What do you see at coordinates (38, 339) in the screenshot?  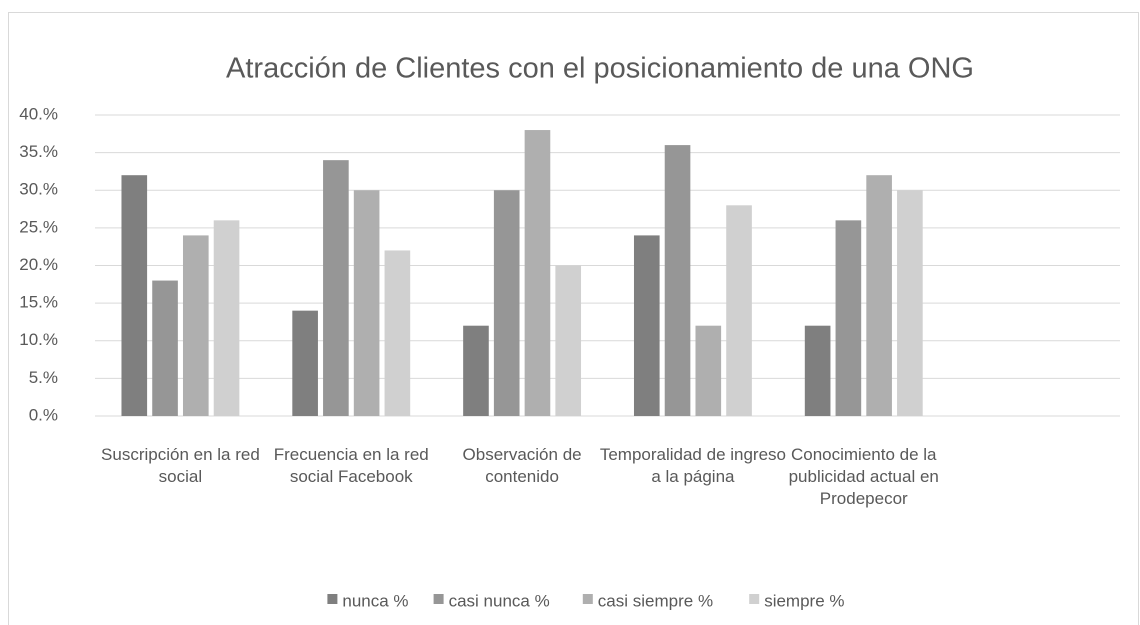 I see `y-tick-label: 10.%` at bounding box center [38, 339].